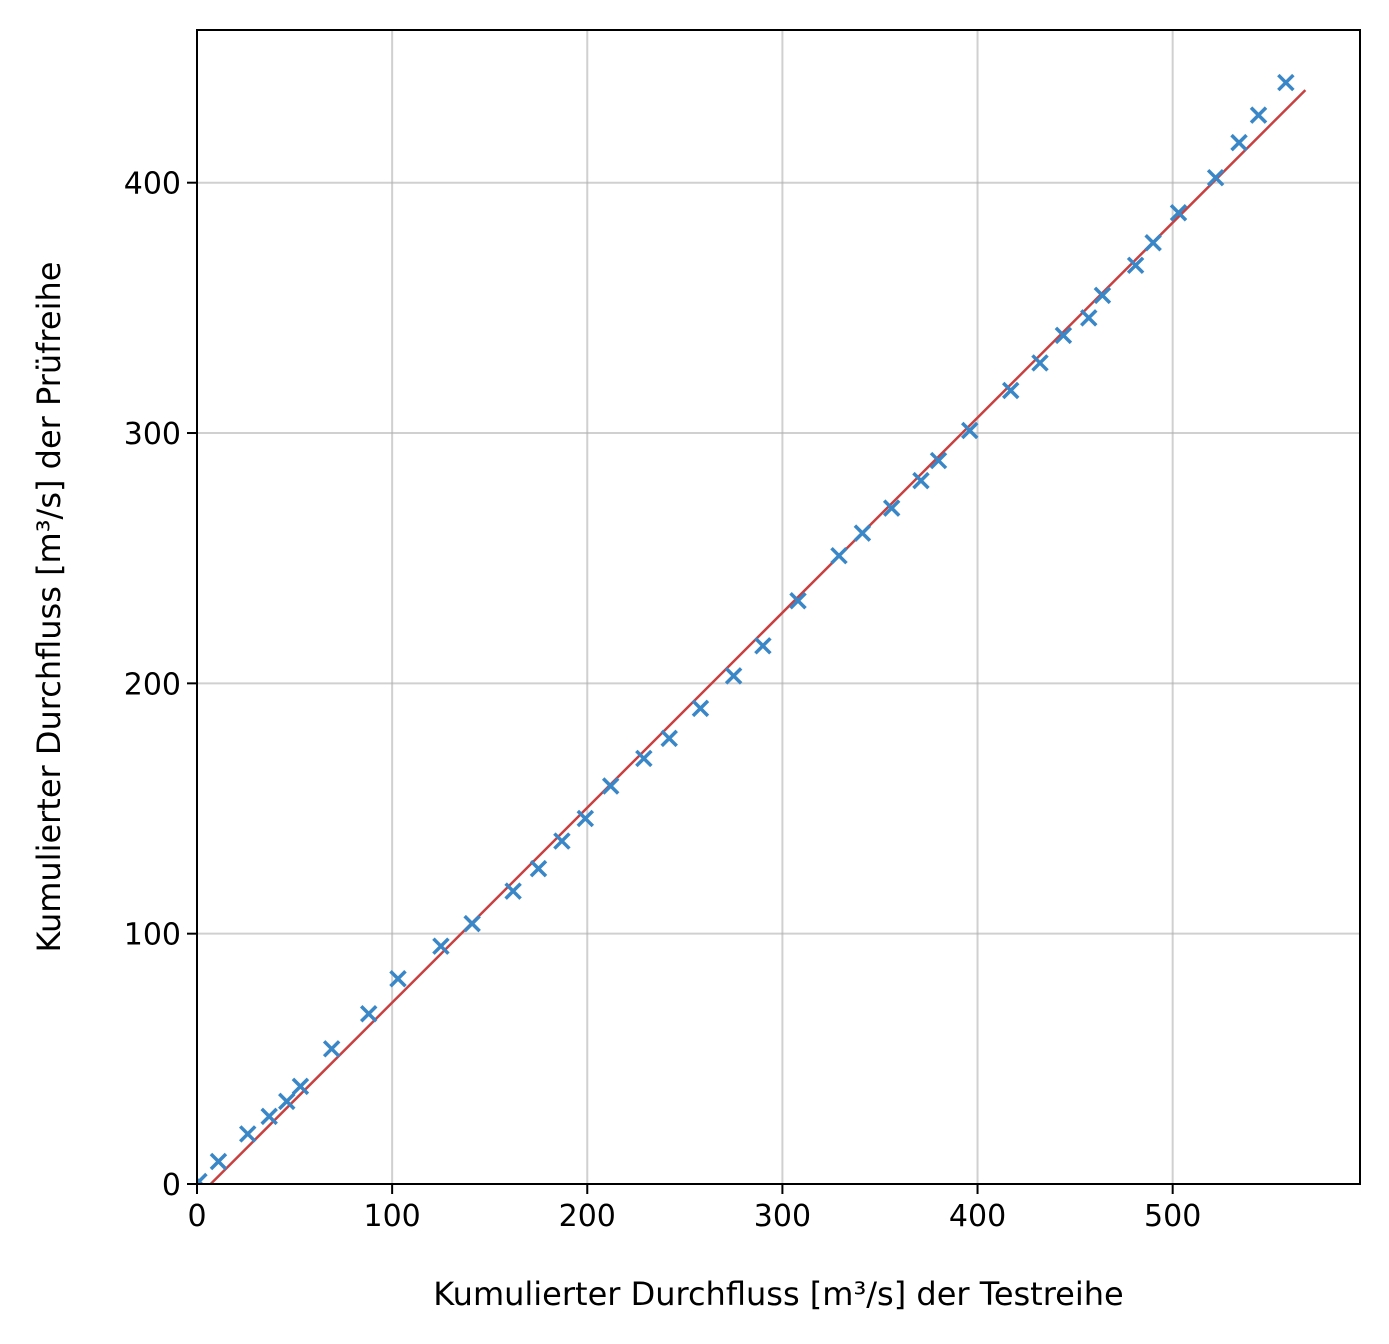 The height and width of the screenshot is (1344, 1389). I want to click on x-axis-ticks: 0 100 200 300 400 500, so click(694, 1209).